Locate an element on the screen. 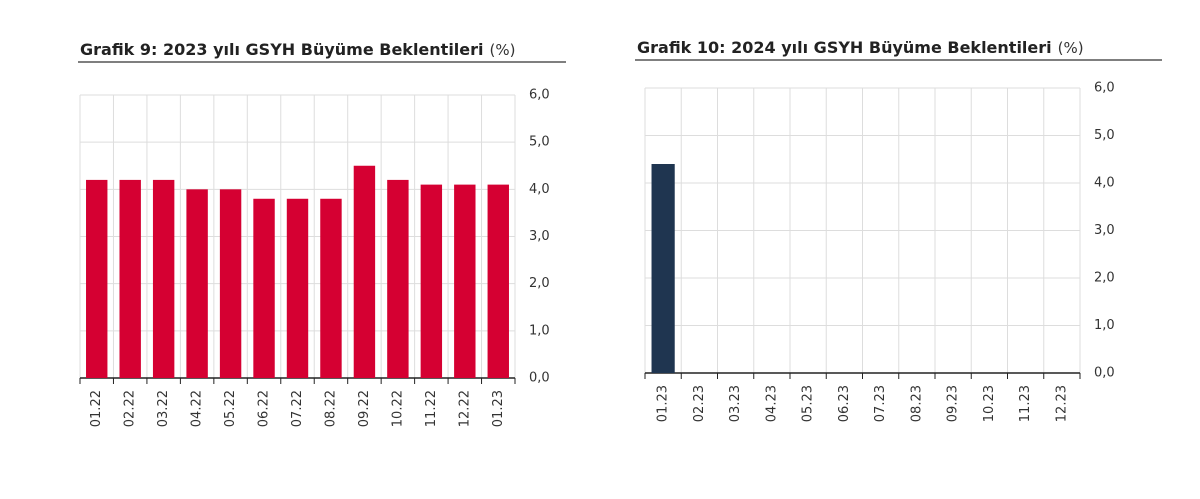 The width and height of the screenshot is (1200, 499). x-tick-label: 11.22 is located at coordinates (431, 408).